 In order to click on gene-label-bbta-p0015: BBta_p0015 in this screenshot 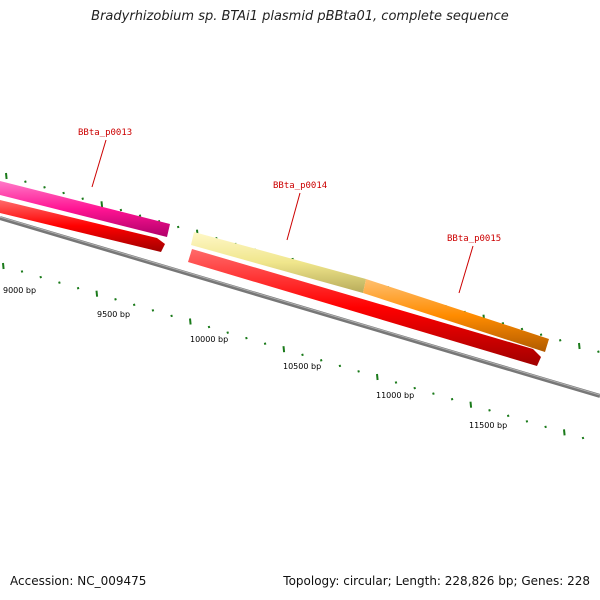, I will do `click(474, 239)`.